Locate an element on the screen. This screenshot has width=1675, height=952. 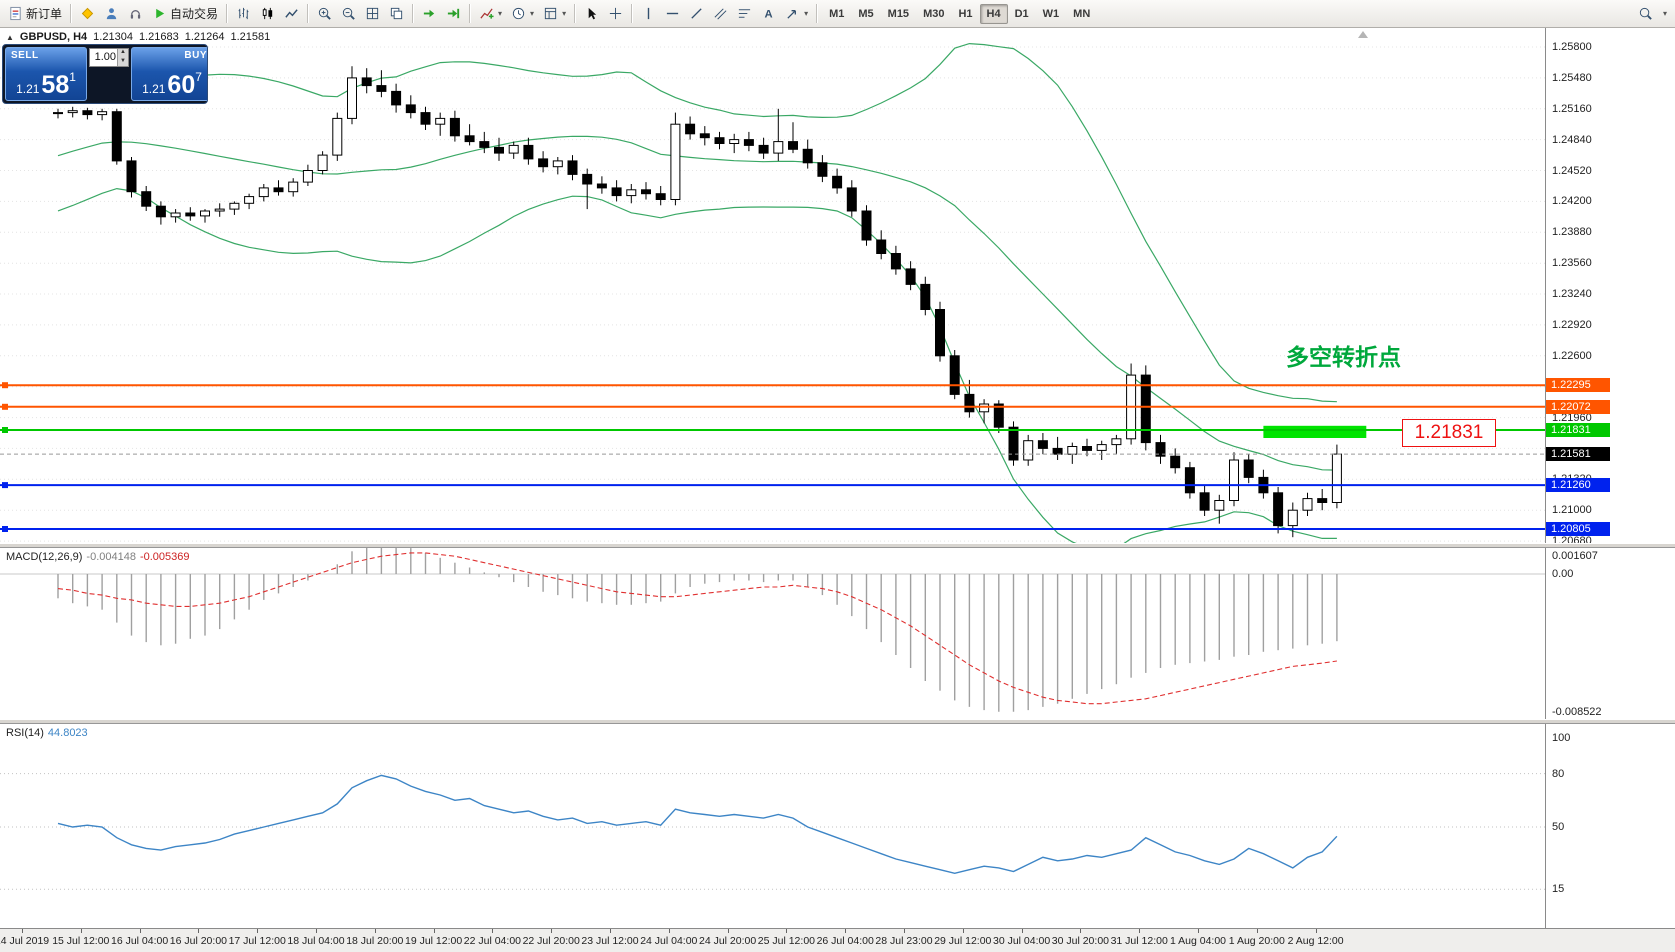
timeframe-button-w1: W1 is located at coordinates (1051, 14).